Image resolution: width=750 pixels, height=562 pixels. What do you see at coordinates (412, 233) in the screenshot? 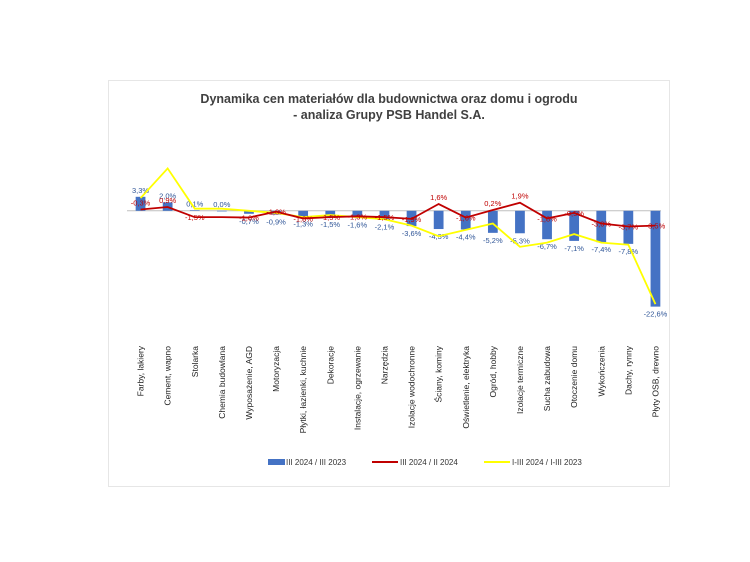
I see `bar-value-label: -3,6%` at bounding box center [412, 233].